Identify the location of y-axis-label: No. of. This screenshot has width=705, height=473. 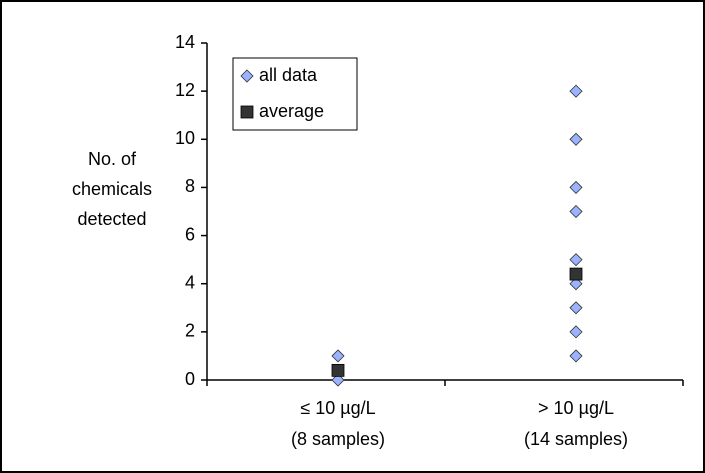
(112, 159).